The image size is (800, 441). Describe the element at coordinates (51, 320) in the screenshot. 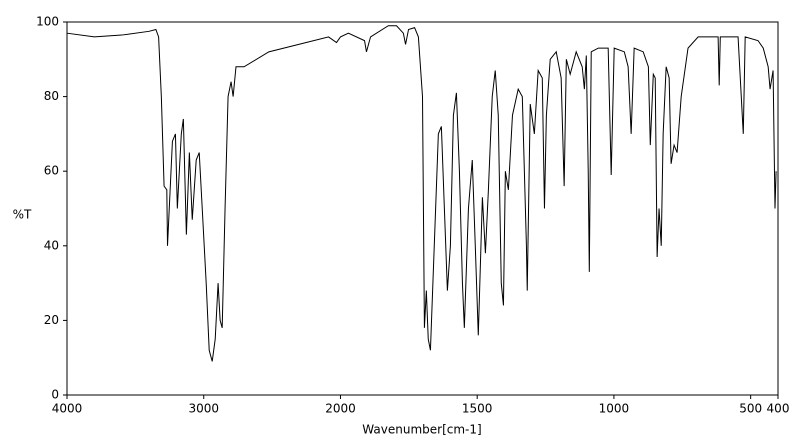

I see `y-tick-label: 20` at that location.